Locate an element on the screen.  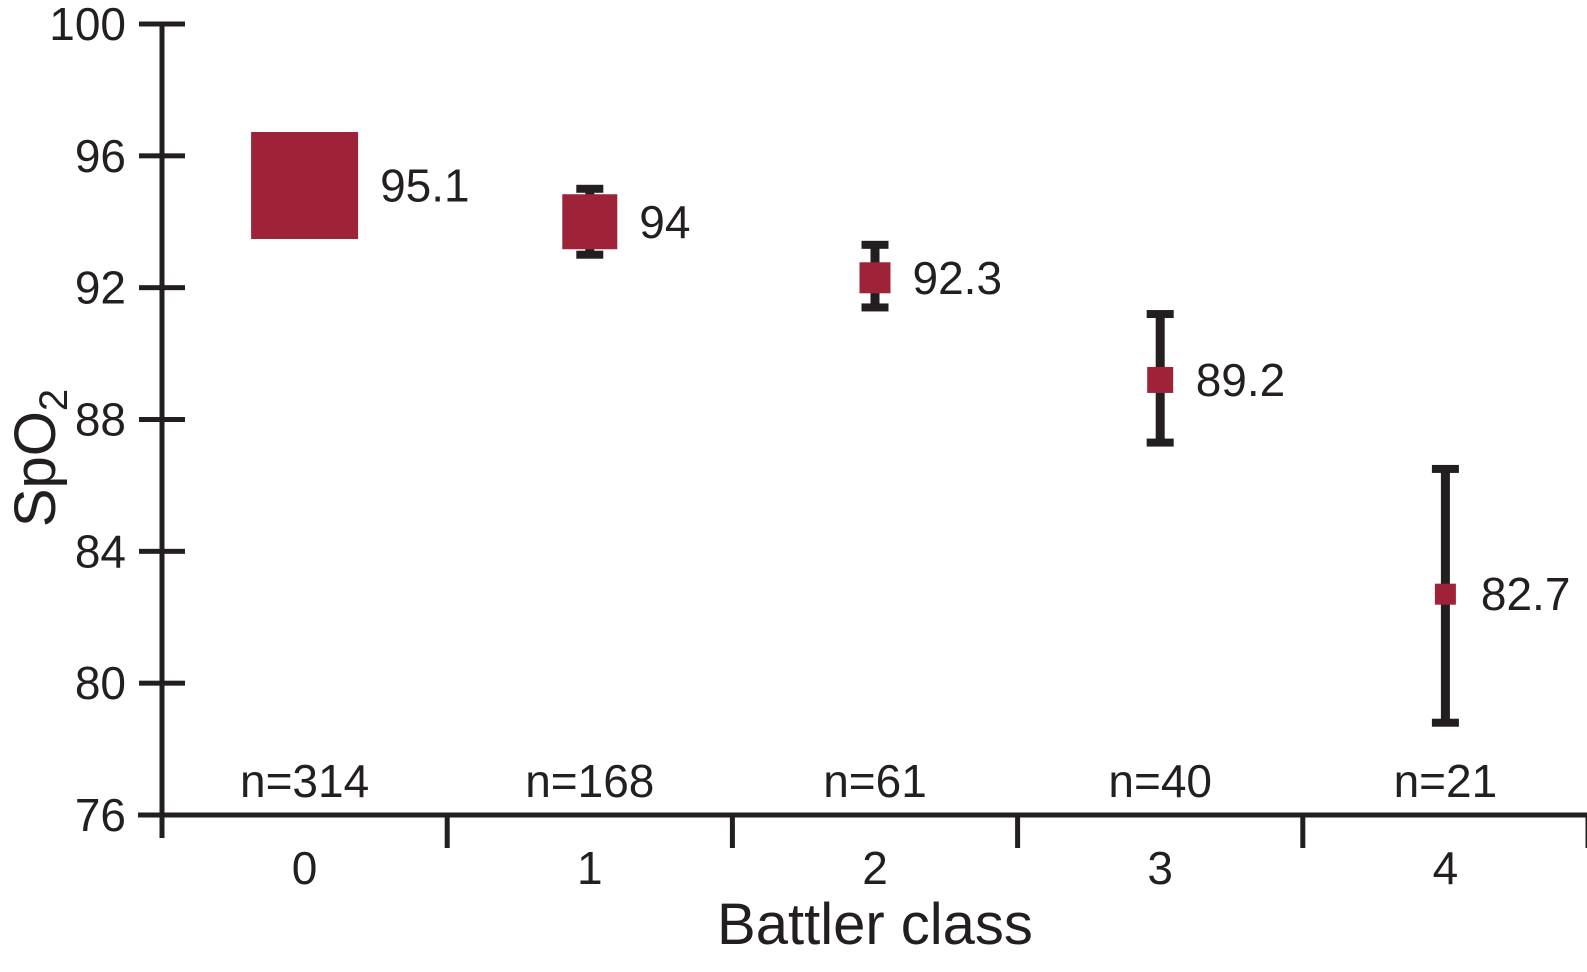
sample-size-label: n=168 is located at coordinates (589, 781).